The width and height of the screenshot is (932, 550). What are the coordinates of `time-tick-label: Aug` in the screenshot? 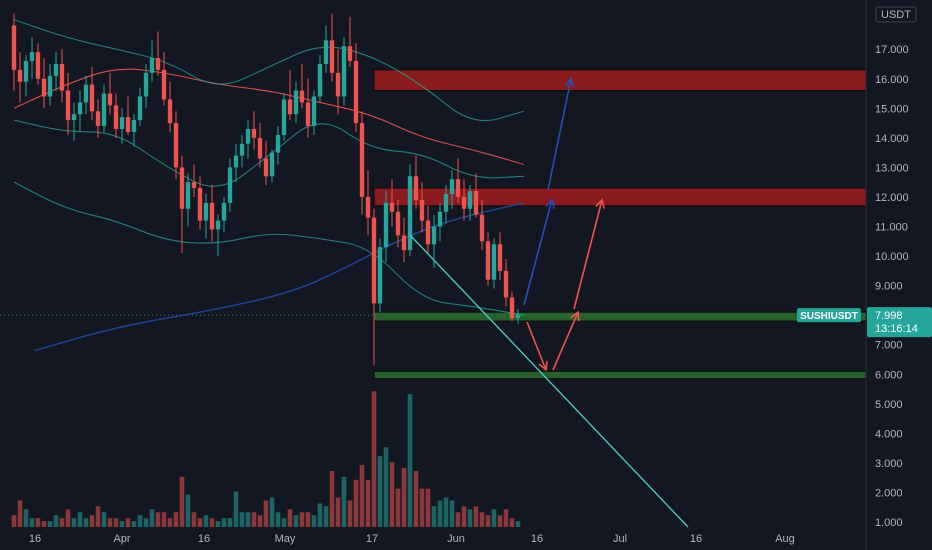 It's located at (785, 539).